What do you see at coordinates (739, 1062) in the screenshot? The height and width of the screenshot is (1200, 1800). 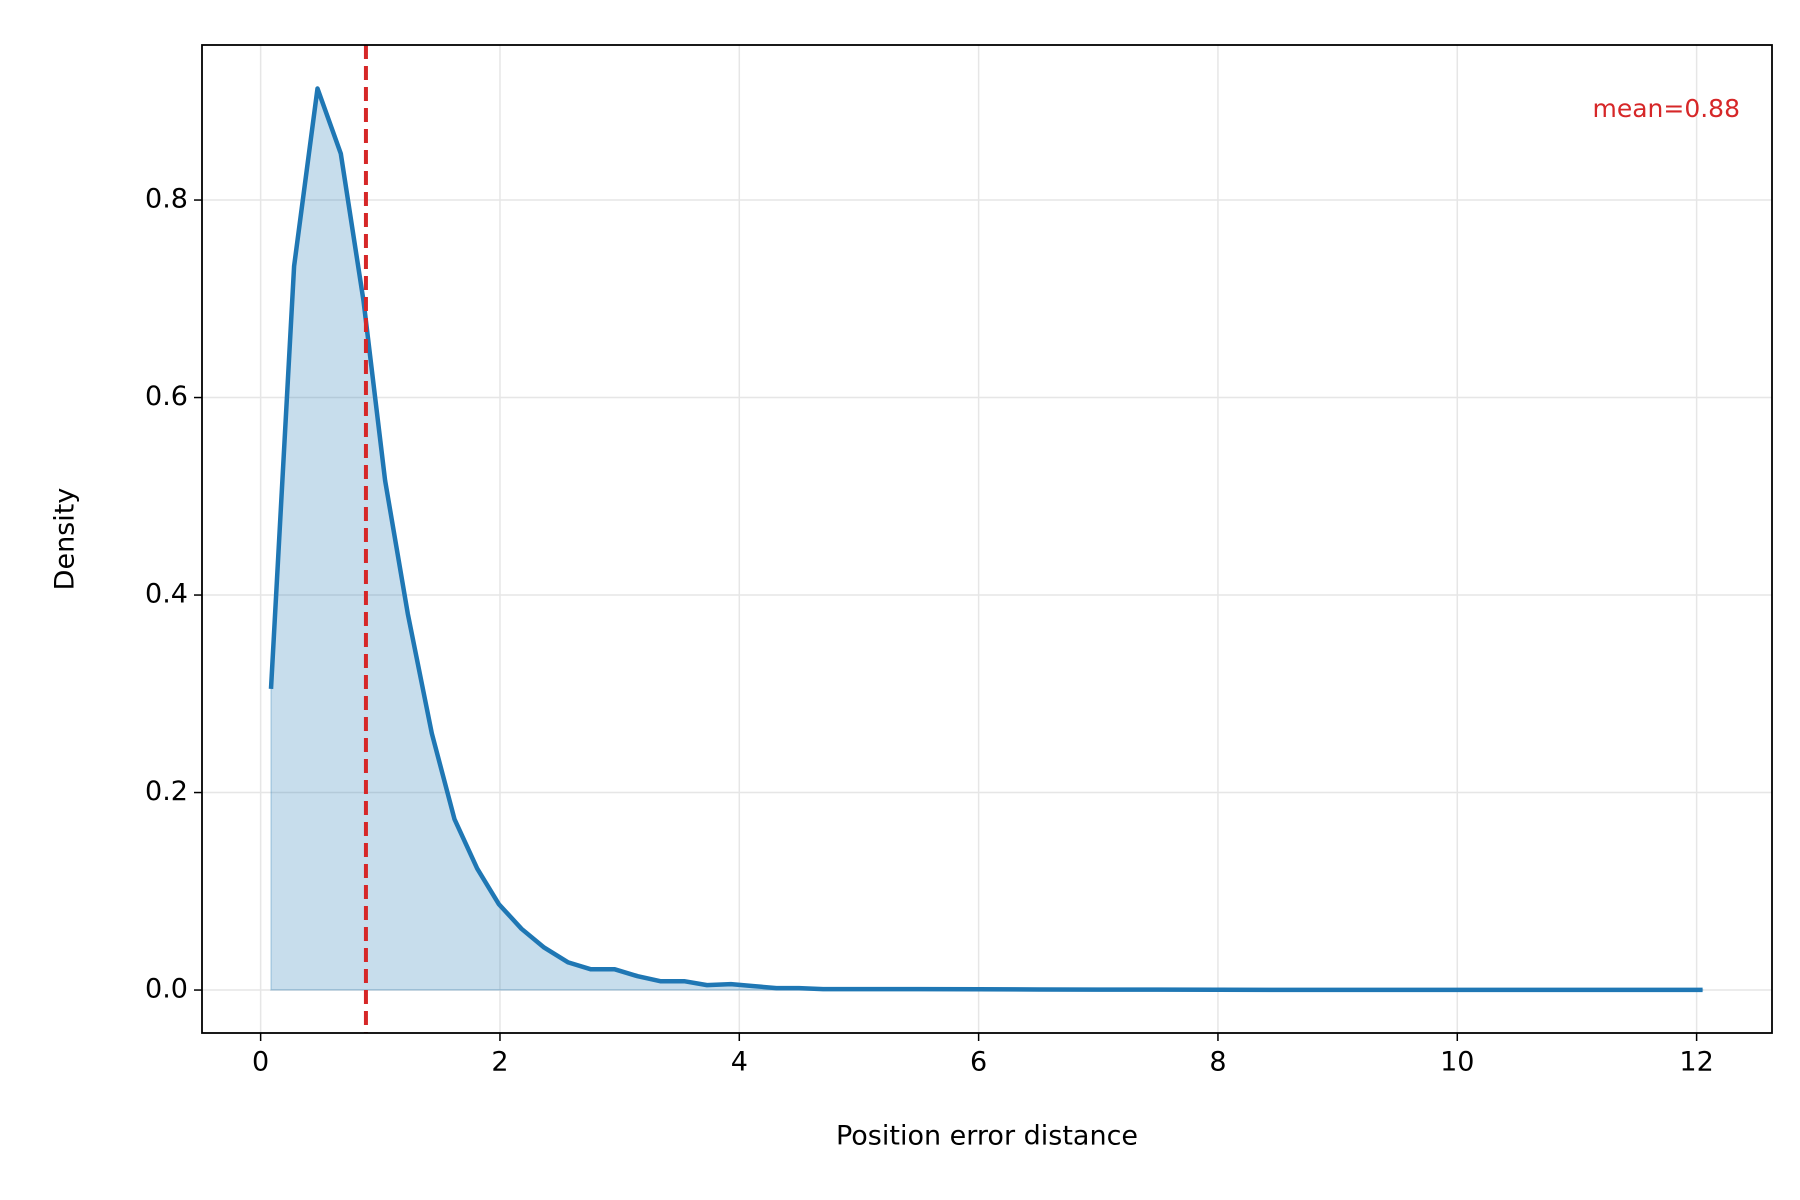 I see `x-tick-label: 4` at bounding box center [739, 1062].